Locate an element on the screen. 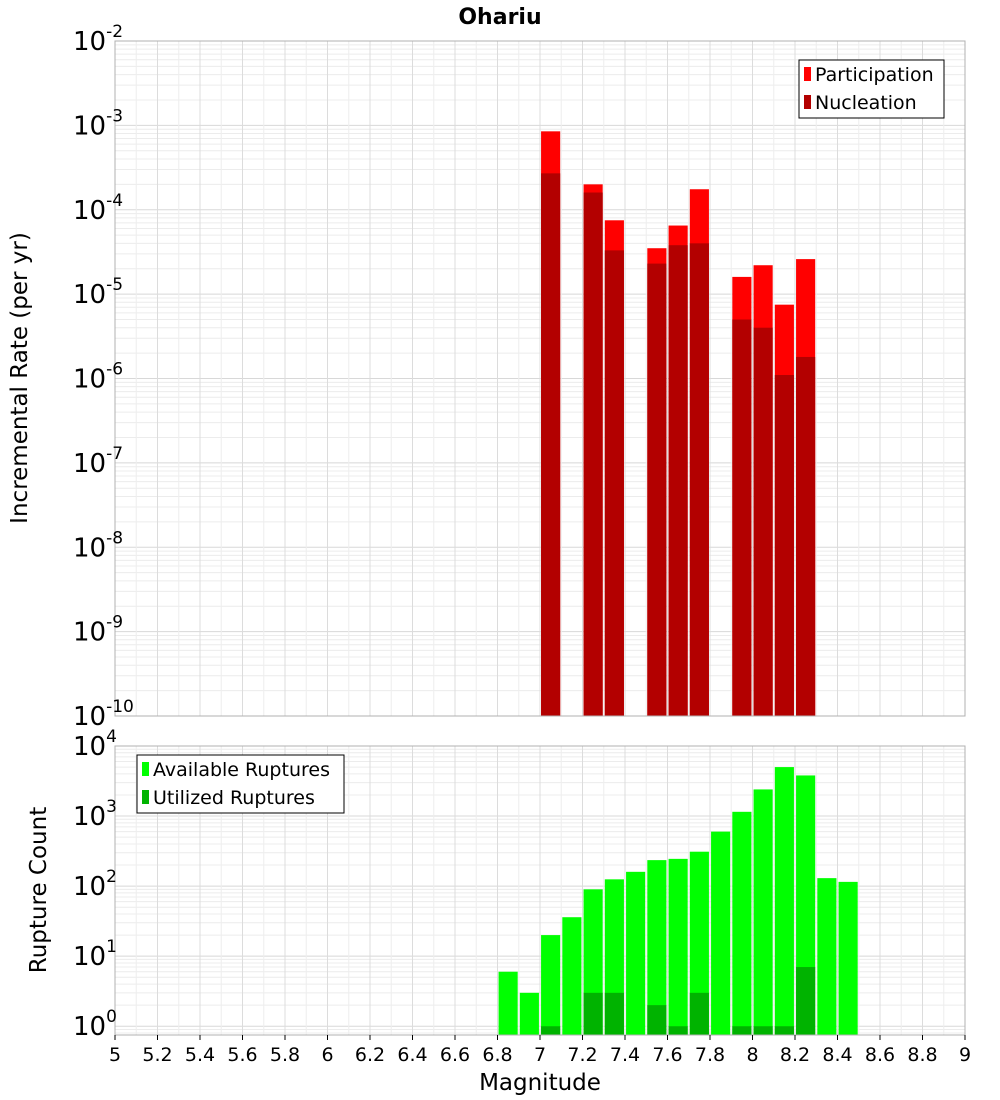 This screenshot has width=1000, height=1100. bottom-legend: Available Ruptures Utilized Ruptures is located at coordinates (240, 784).